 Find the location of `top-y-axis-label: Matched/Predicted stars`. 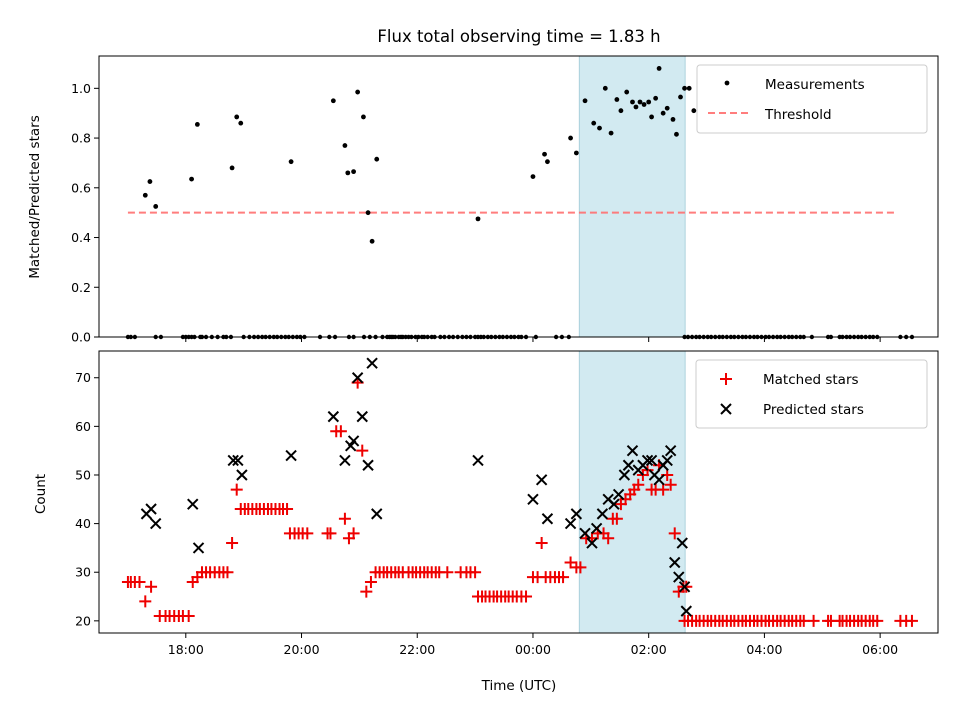

top-y-axis-label: Matched/Predicted stars is located at coordinates (35, 196).